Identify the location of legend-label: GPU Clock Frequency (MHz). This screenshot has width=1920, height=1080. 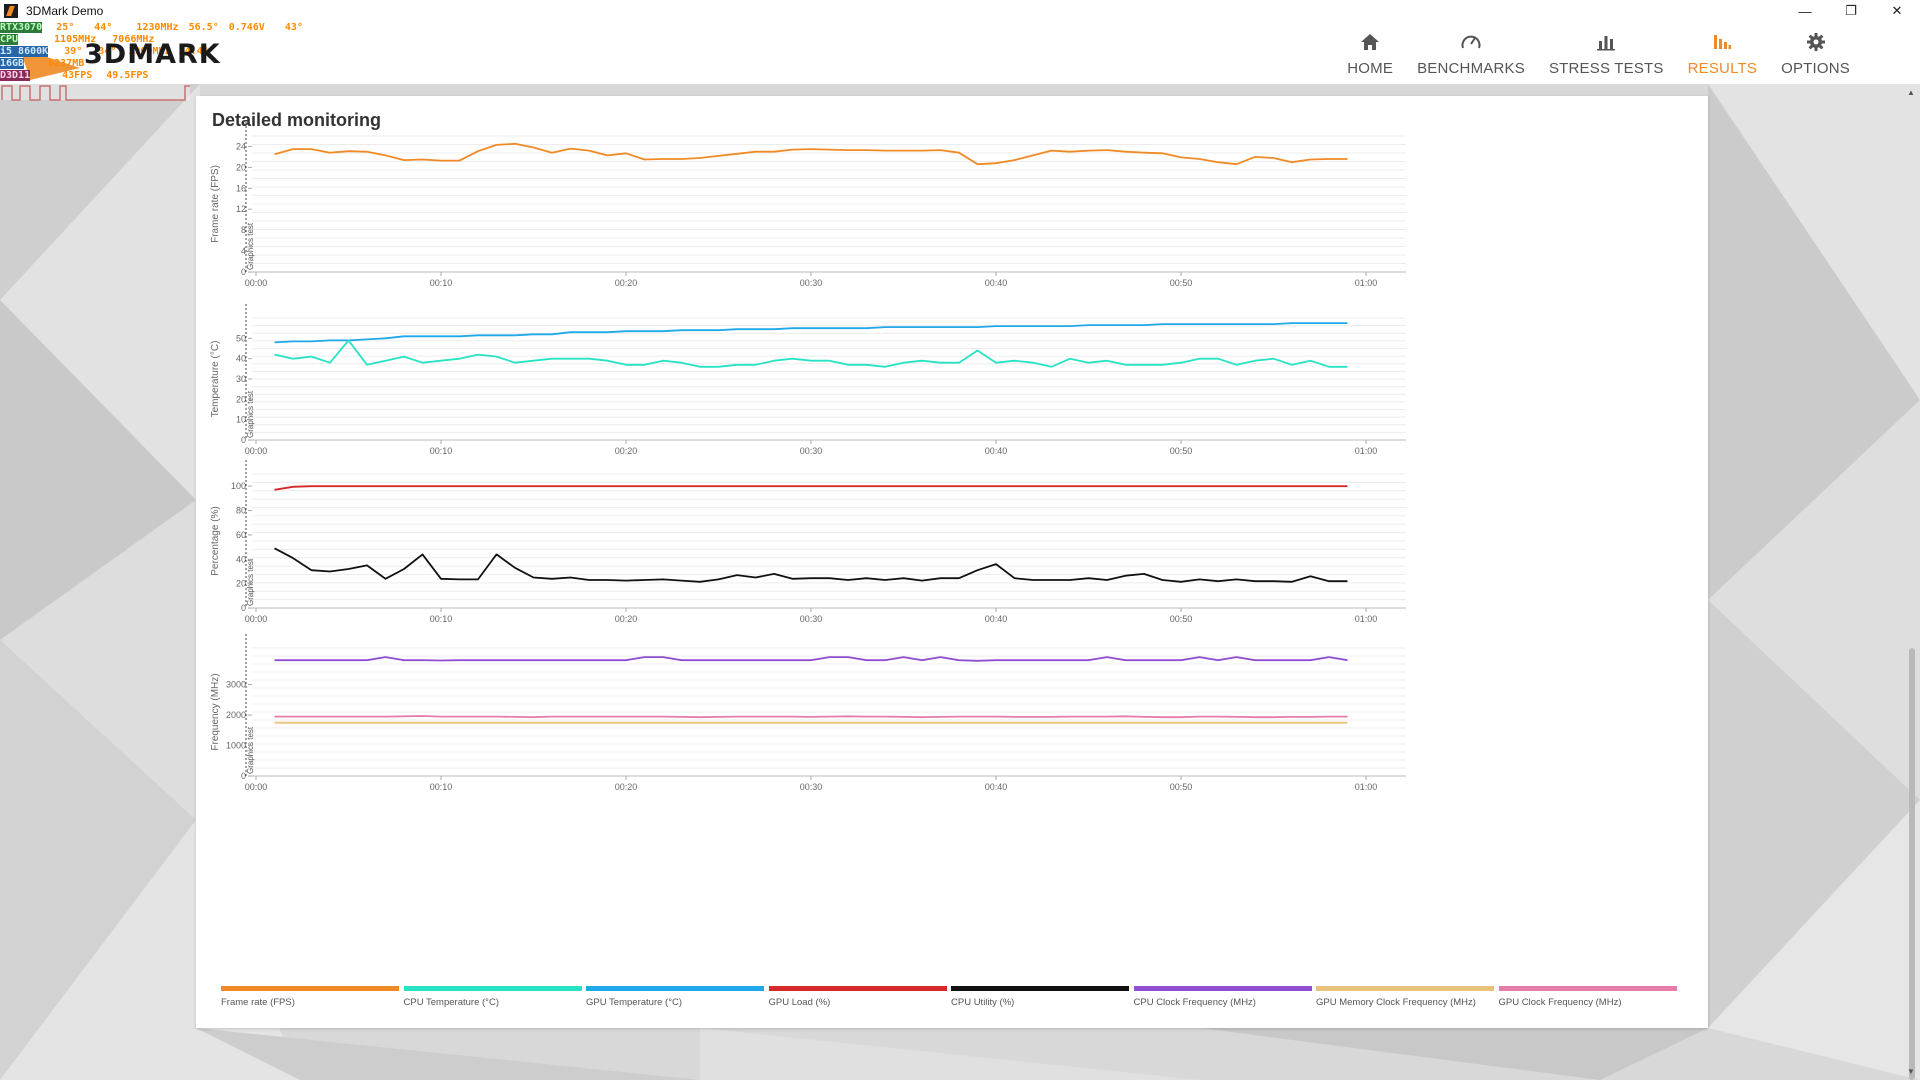
(1560, 1002).